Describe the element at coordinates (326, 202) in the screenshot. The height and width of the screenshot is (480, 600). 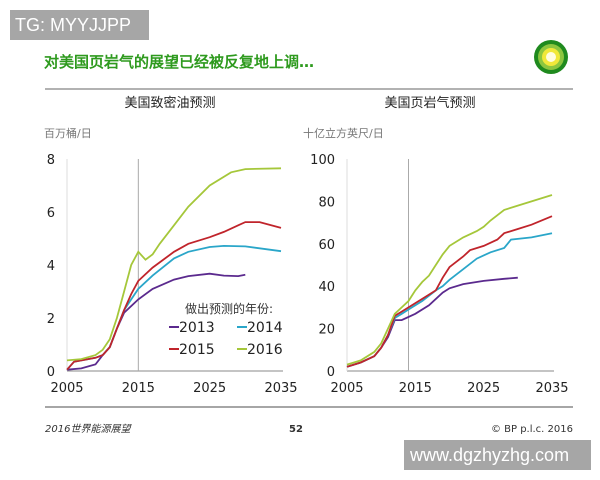
I see `y-tick-label: 80` at that location.